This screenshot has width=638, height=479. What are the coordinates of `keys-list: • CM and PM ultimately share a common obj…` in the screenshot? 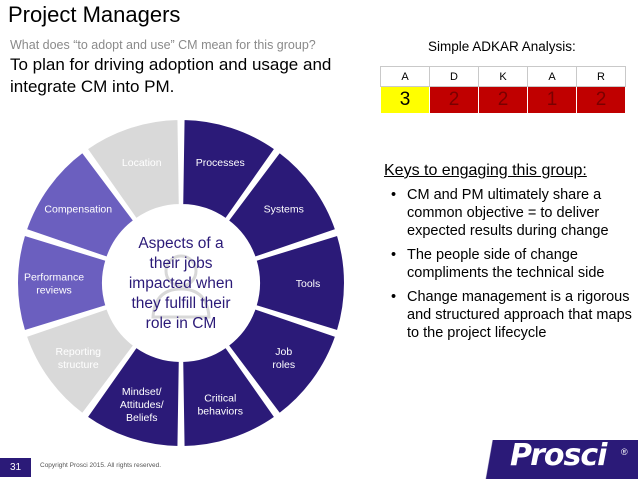 It's located at (512, 267).